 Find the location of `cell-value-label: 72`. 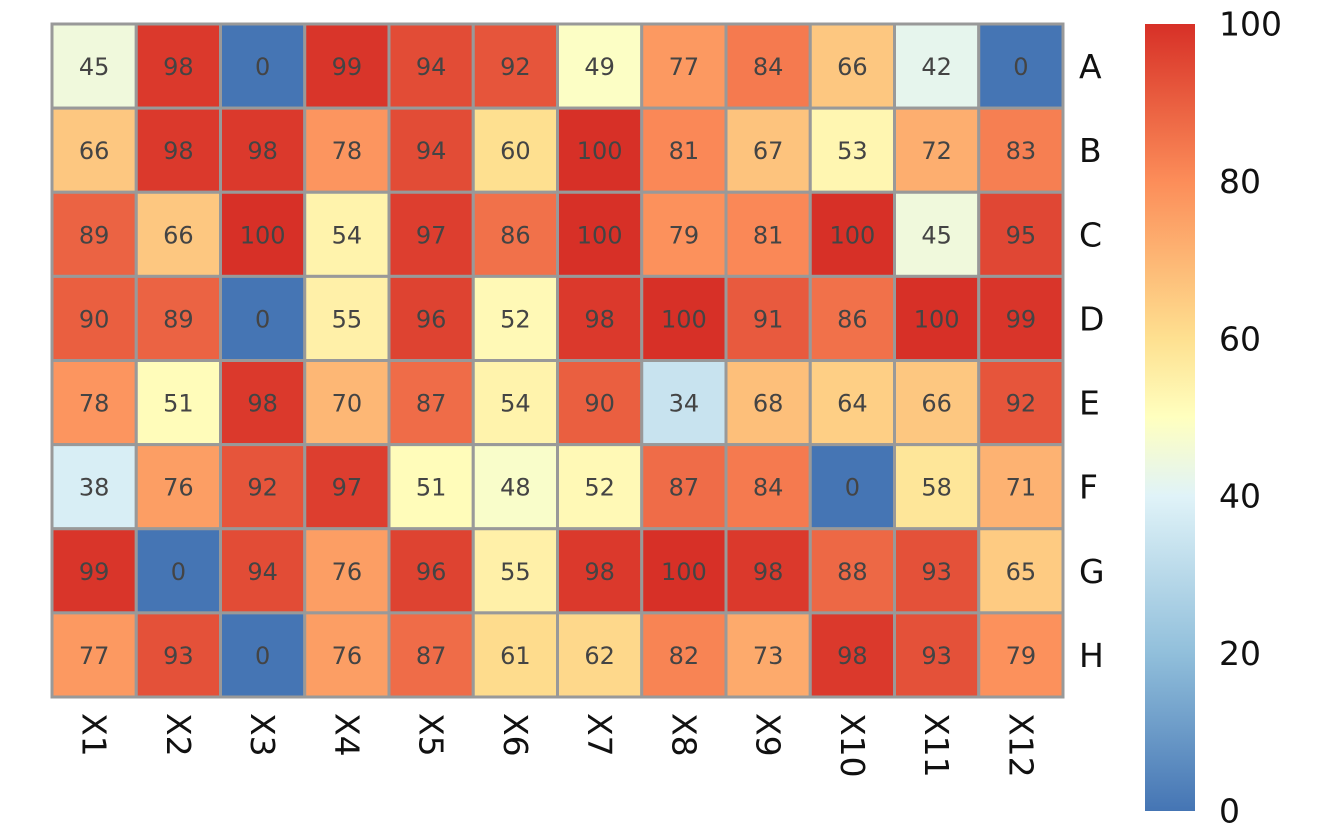

cell-value-label: 72 is located at coordinates (936, 151).